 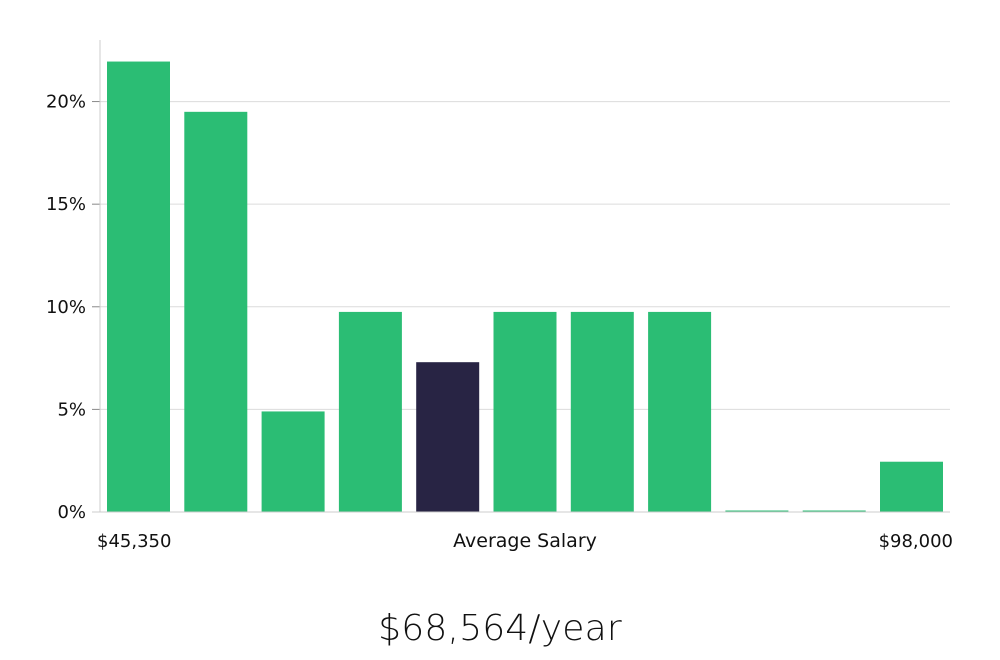 What do you see at coordinates (448, 437) in the screenshot?
I see `bar-highlighted` at bounding box center [448, 437].